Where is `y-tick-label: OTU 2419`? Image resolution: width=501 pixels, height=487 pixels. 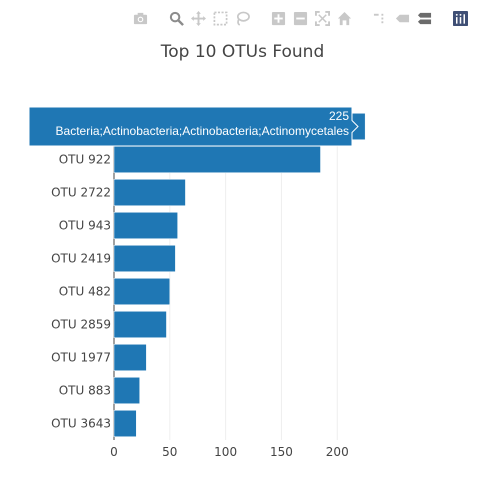
y-tick-label: OTU 2419 is located at coordinates (81, 259).